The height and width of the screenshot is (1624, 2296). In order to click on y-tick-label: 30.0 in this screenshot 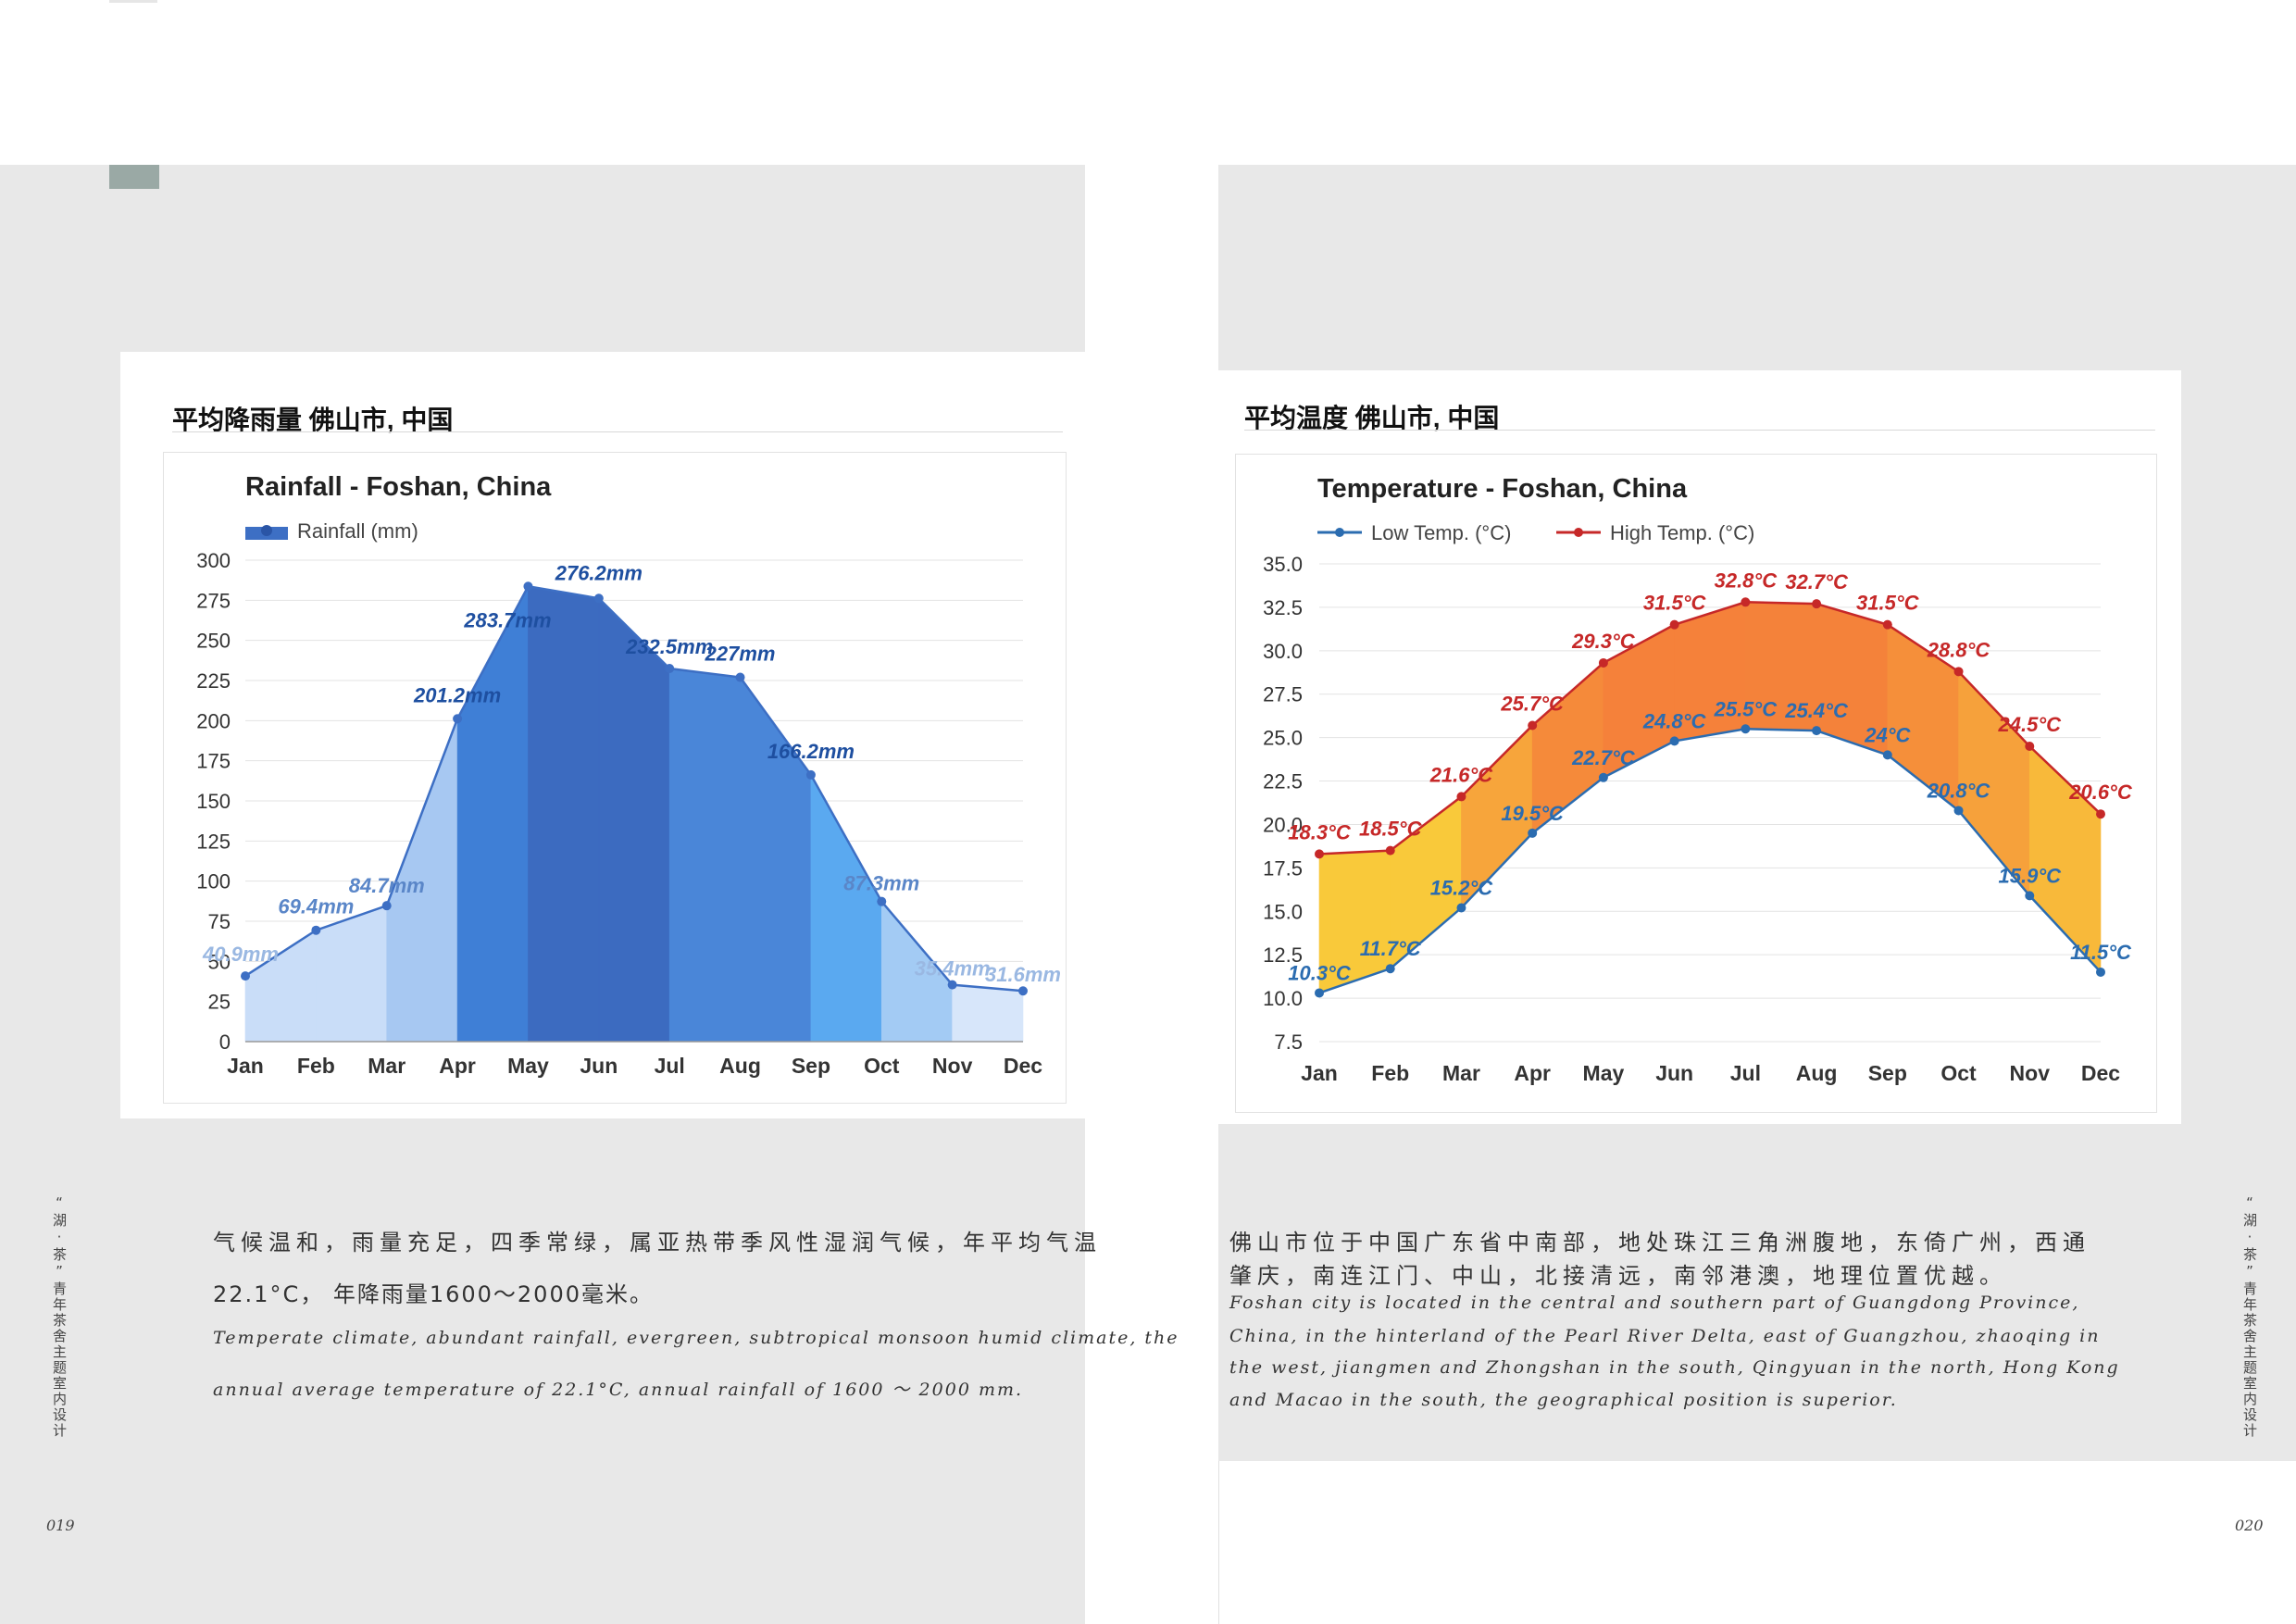, I will do `click(1283, 651)`.